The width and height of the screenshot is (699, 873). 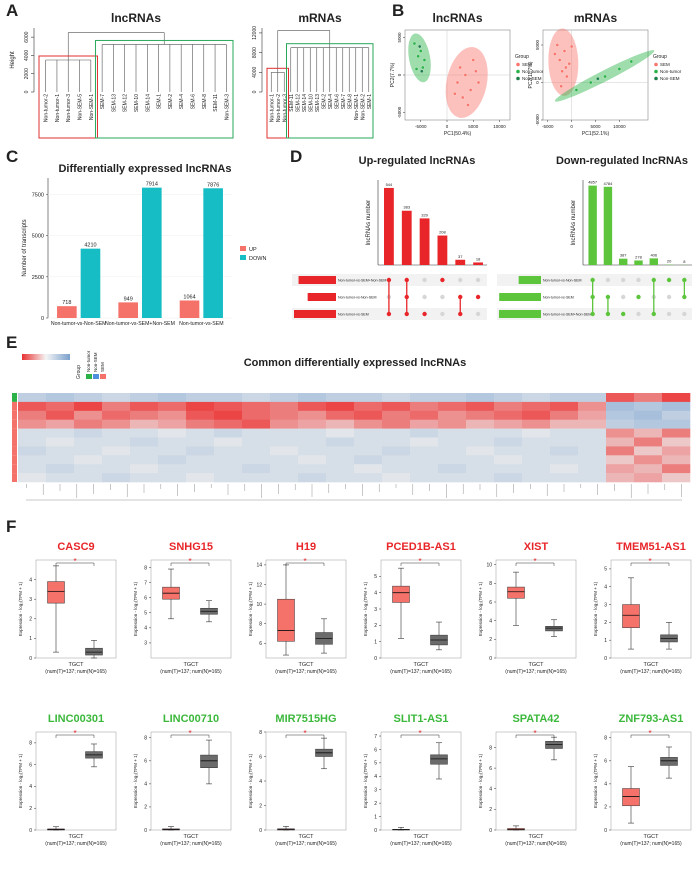 I want to click on leaf-label: SEM-11, so click(x=292, y=103).